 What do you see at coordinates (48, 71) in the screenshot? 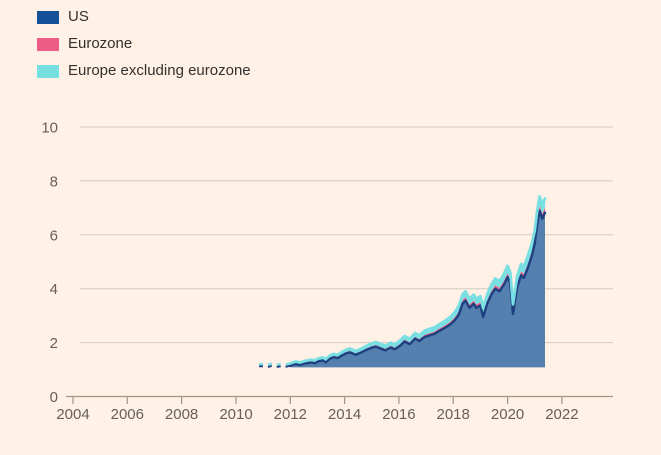
I see `legend-swatch-europe-ex-eurozone` at bounding box center [48, 71].